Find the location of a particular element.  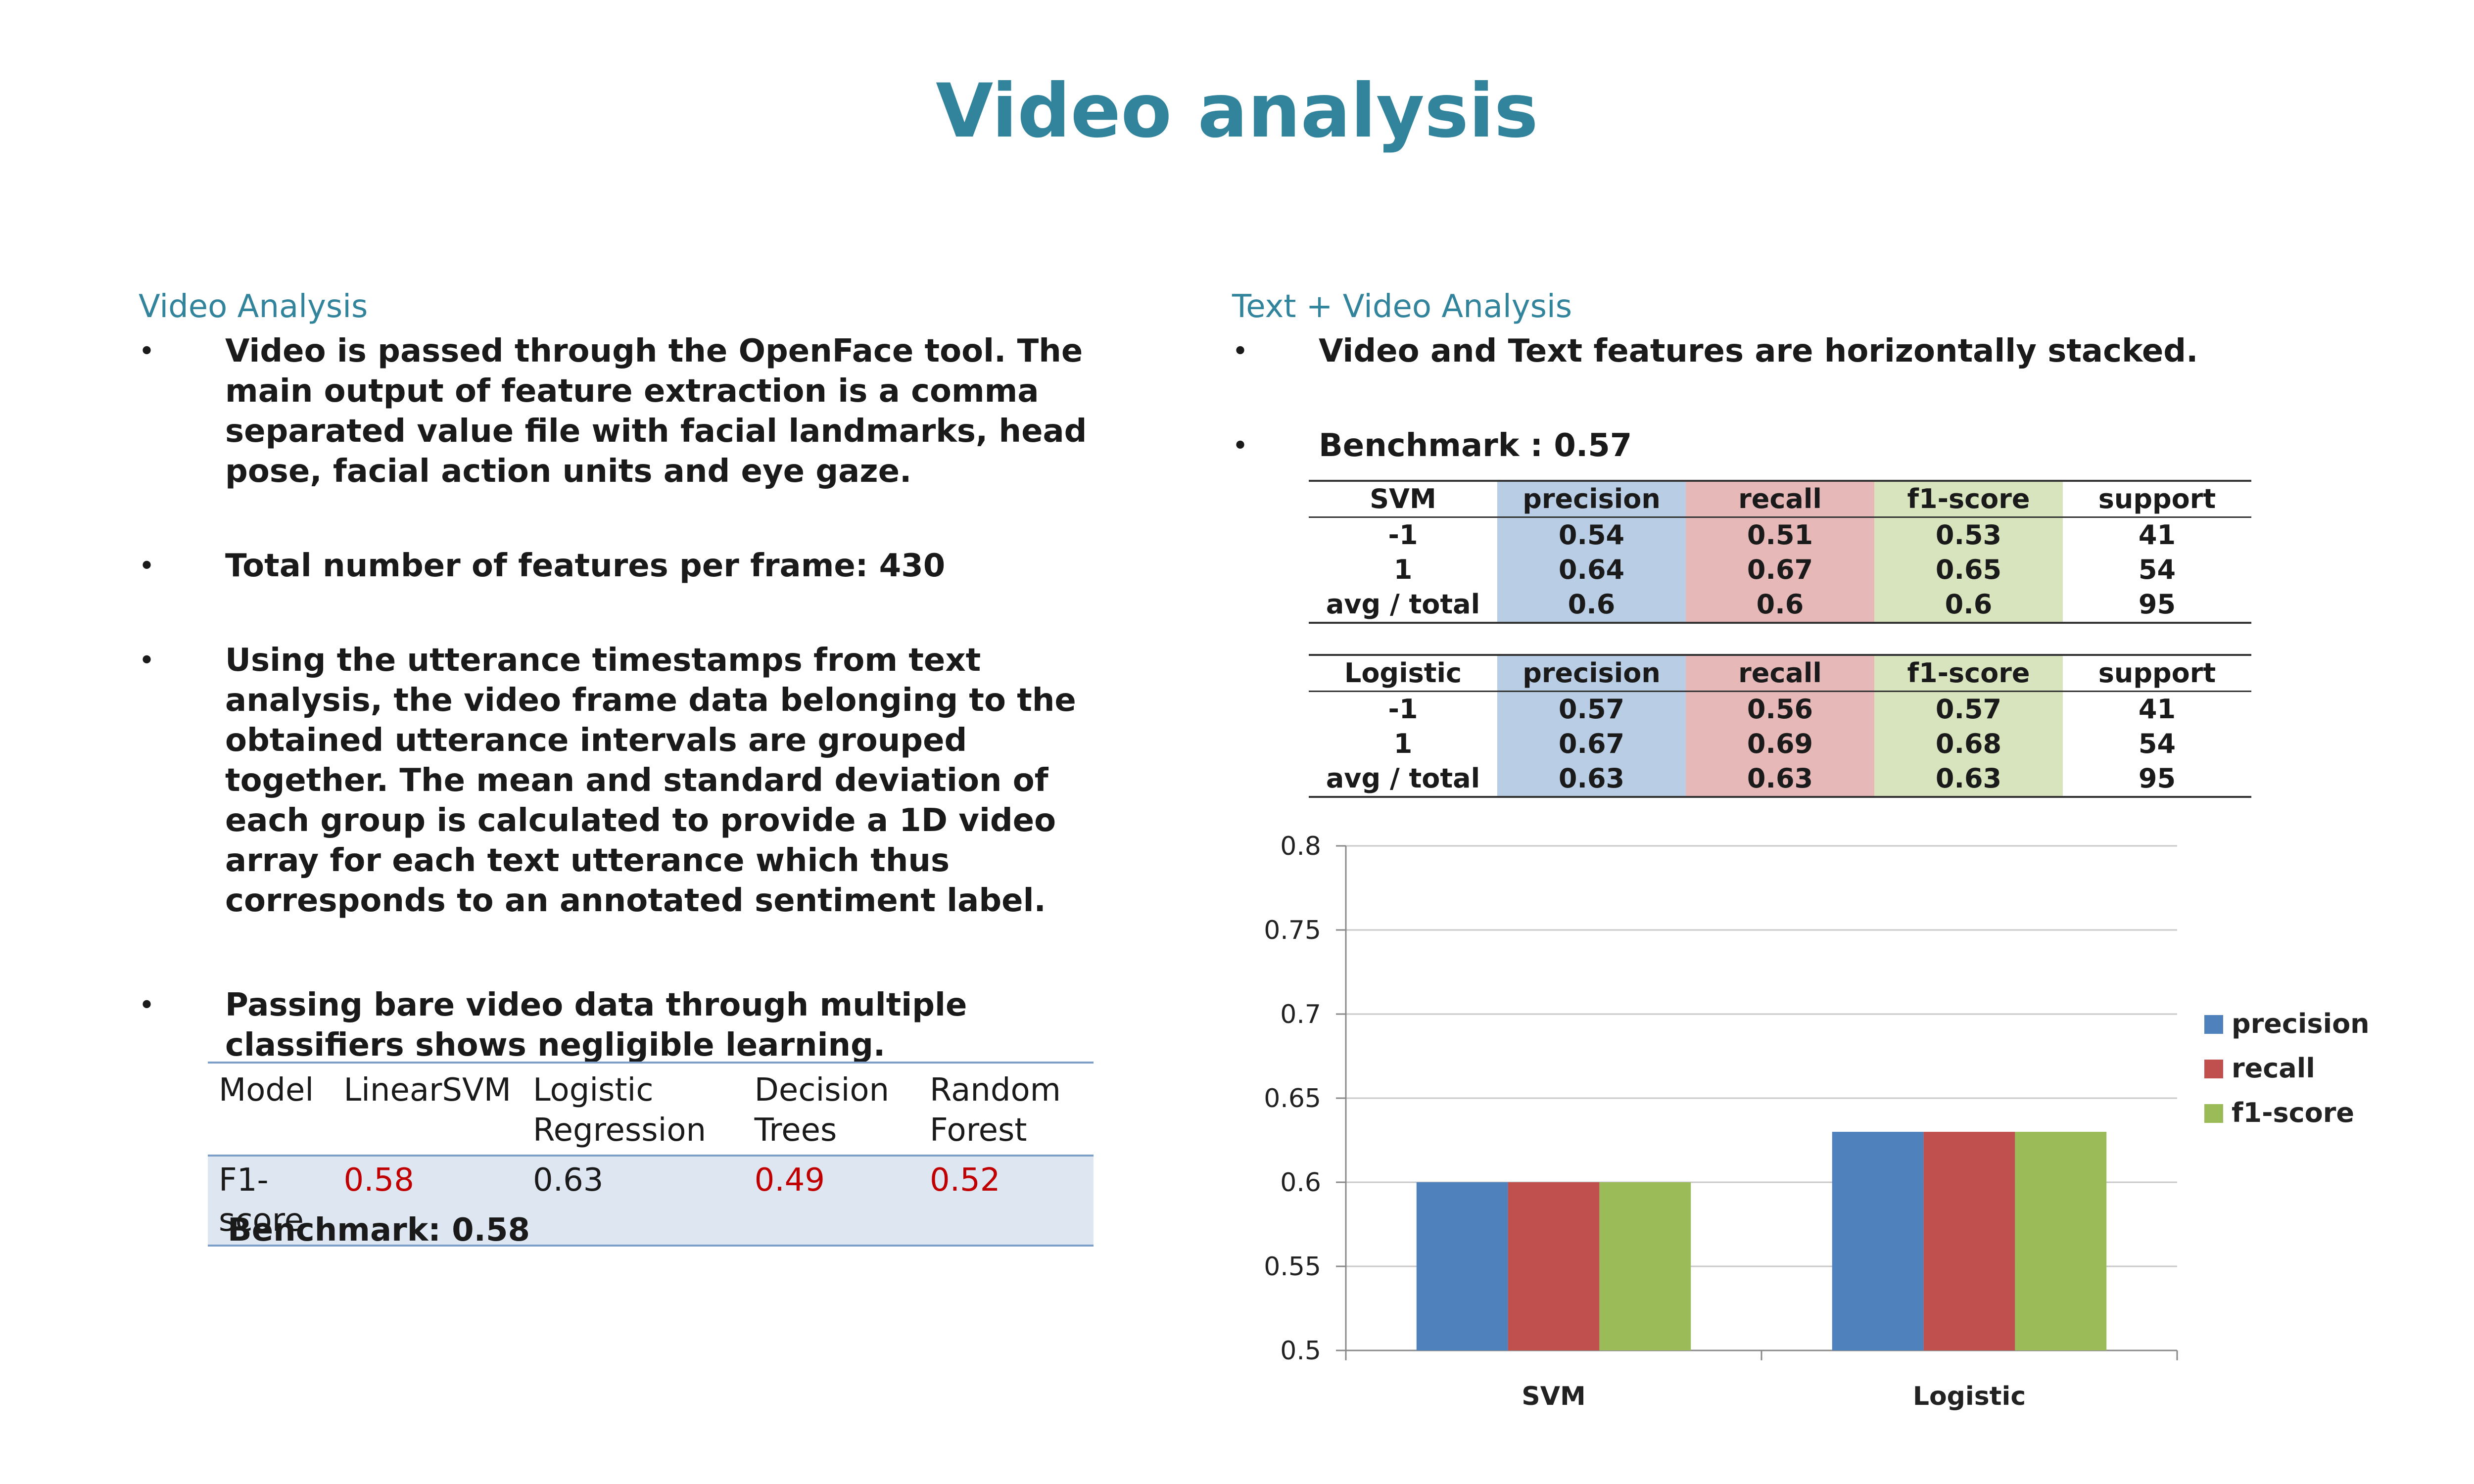

table-cell: 0.54 is located at coordinates (1592, 535).